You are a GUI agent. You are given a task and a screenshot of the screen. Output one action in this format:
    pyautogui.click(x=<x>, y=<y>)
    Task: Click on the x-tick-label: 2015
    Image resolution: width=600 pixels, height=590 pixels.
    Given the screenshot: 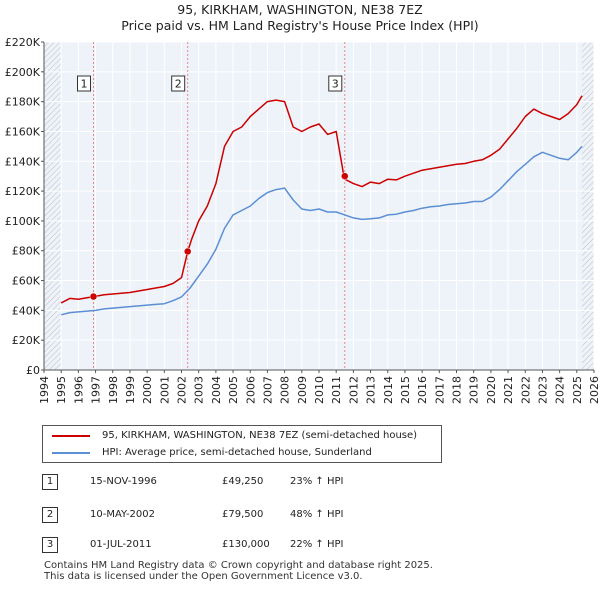 What is the action you would take?
    pyautogui.click(x=405, y=390)
    